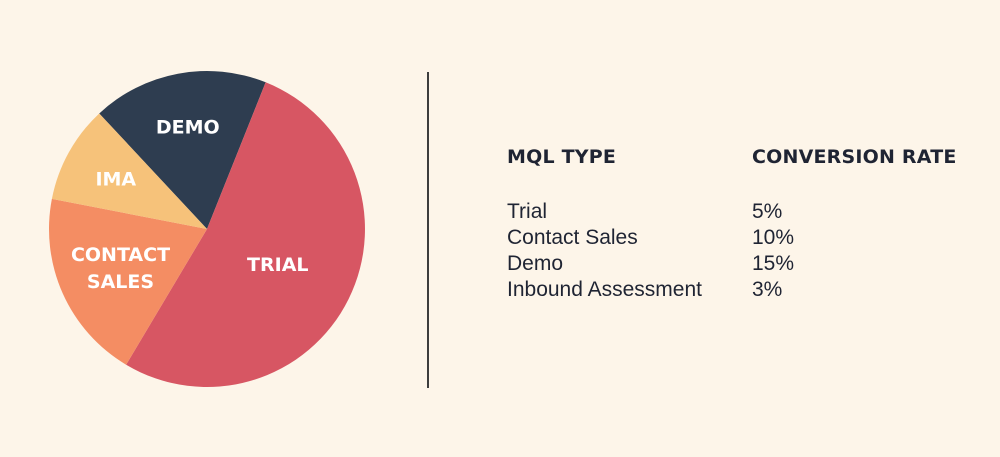 This screenshot has width=1000, height=457. I want to click on cell-conversion-rate: 5%, so click(767, 211).